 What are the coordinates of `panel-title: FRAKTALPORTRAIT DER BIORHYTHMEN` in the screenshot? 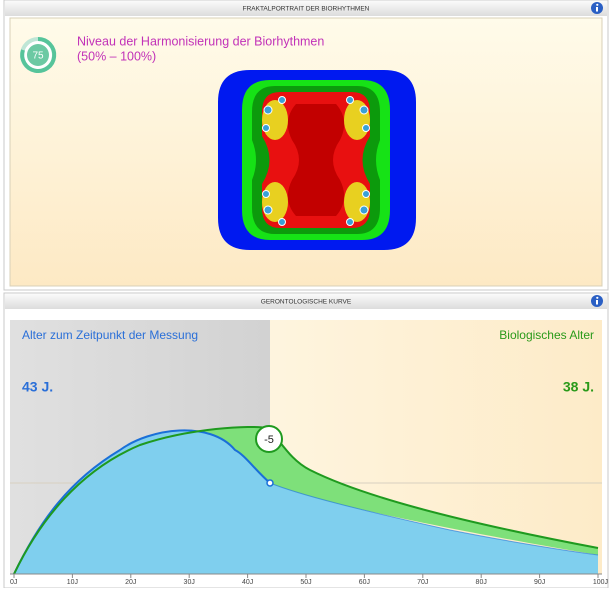 It's located at (306, 9).